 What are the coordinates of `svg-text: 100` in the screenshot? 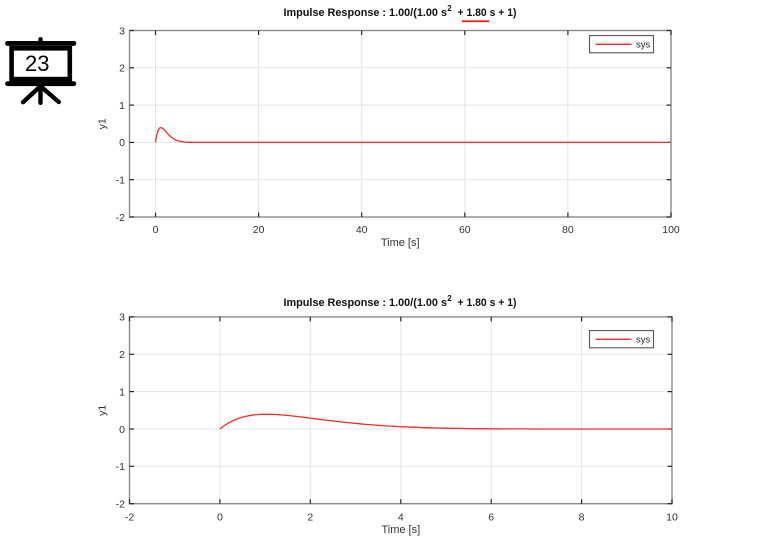 It's located at (671, 230).